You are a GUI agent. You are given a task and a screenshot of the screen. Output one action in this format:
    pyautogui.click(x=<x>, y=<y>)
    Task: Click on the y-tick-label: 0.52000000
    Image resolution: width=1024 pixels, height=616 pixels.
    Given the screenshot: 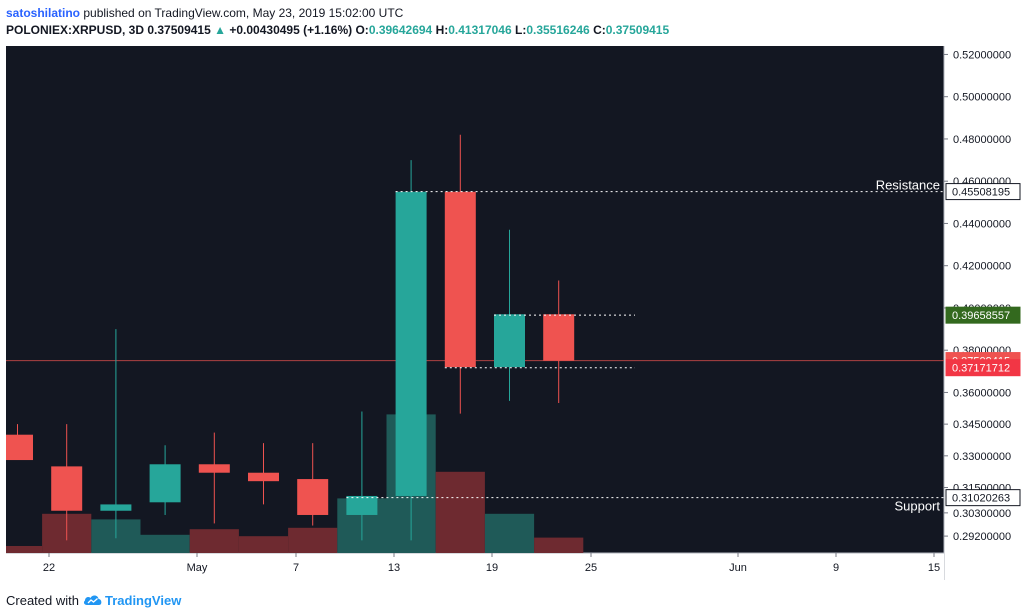 What is the action you would take?
    pyautogui.click(x=982, y=55)
    